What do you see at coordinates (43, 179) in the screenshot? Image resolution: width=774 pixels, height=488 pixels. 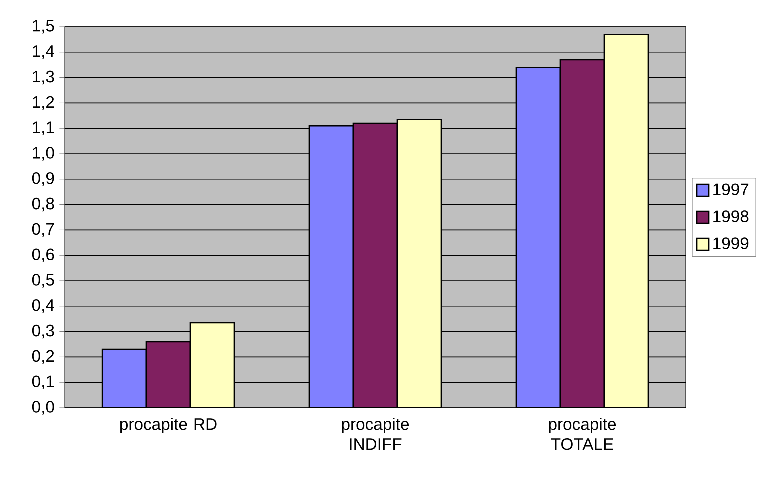 I see `y-tick-label: 0,9` at bounding box center [43, 179].